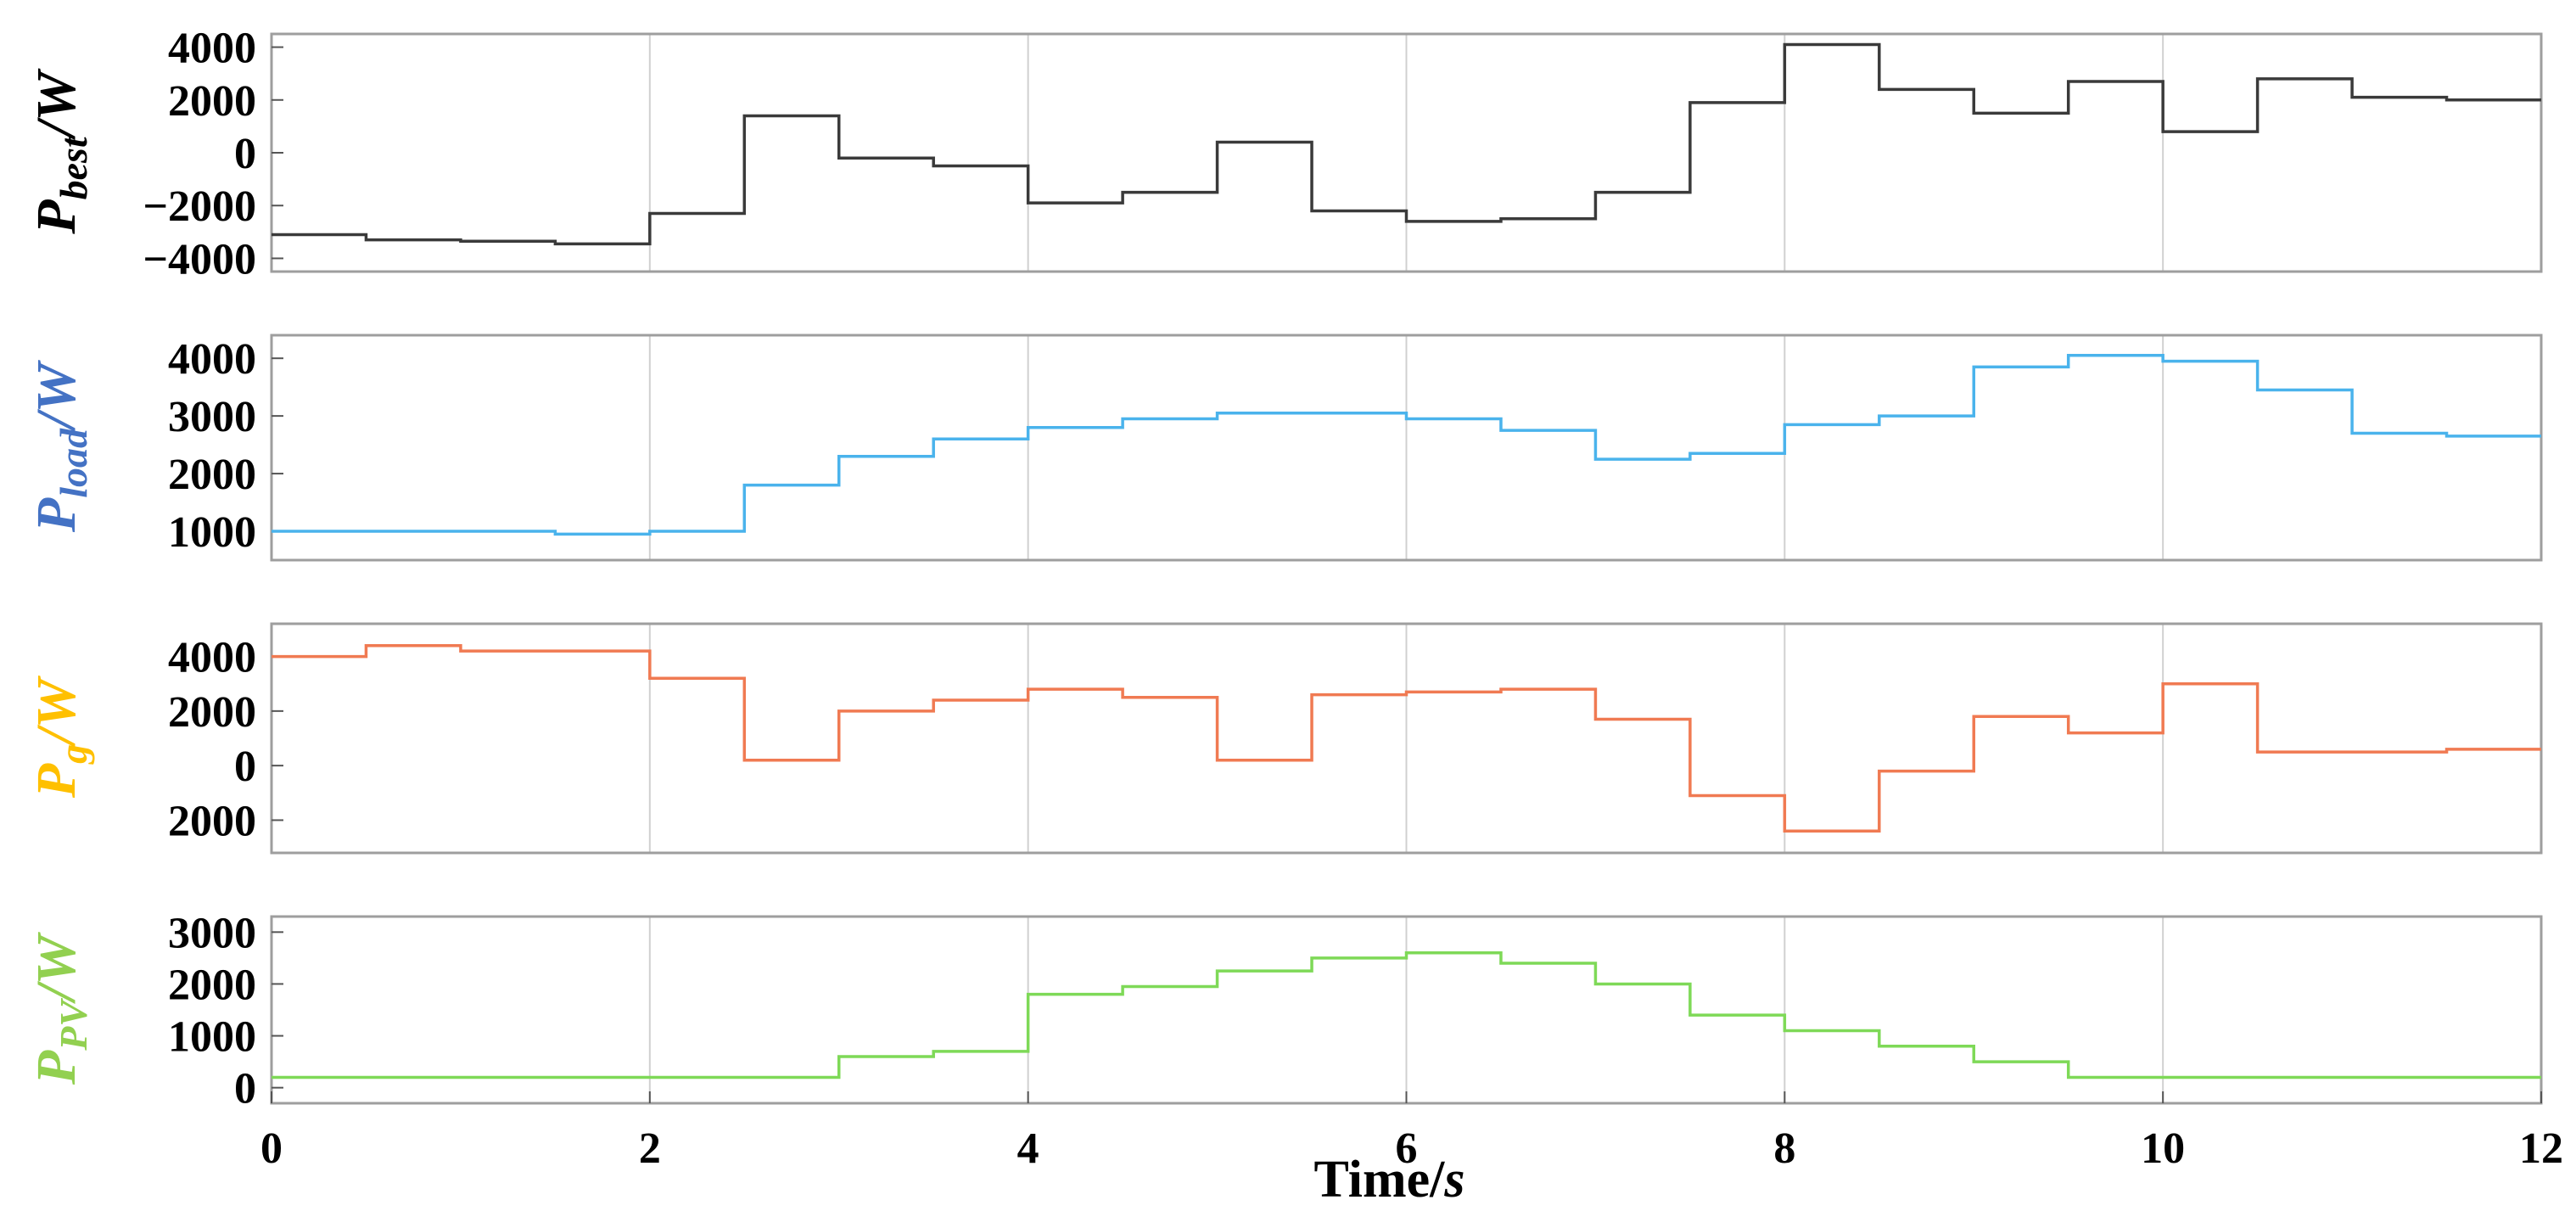  I want to click on y-axis-label: Pg/W, so click(60, 737).